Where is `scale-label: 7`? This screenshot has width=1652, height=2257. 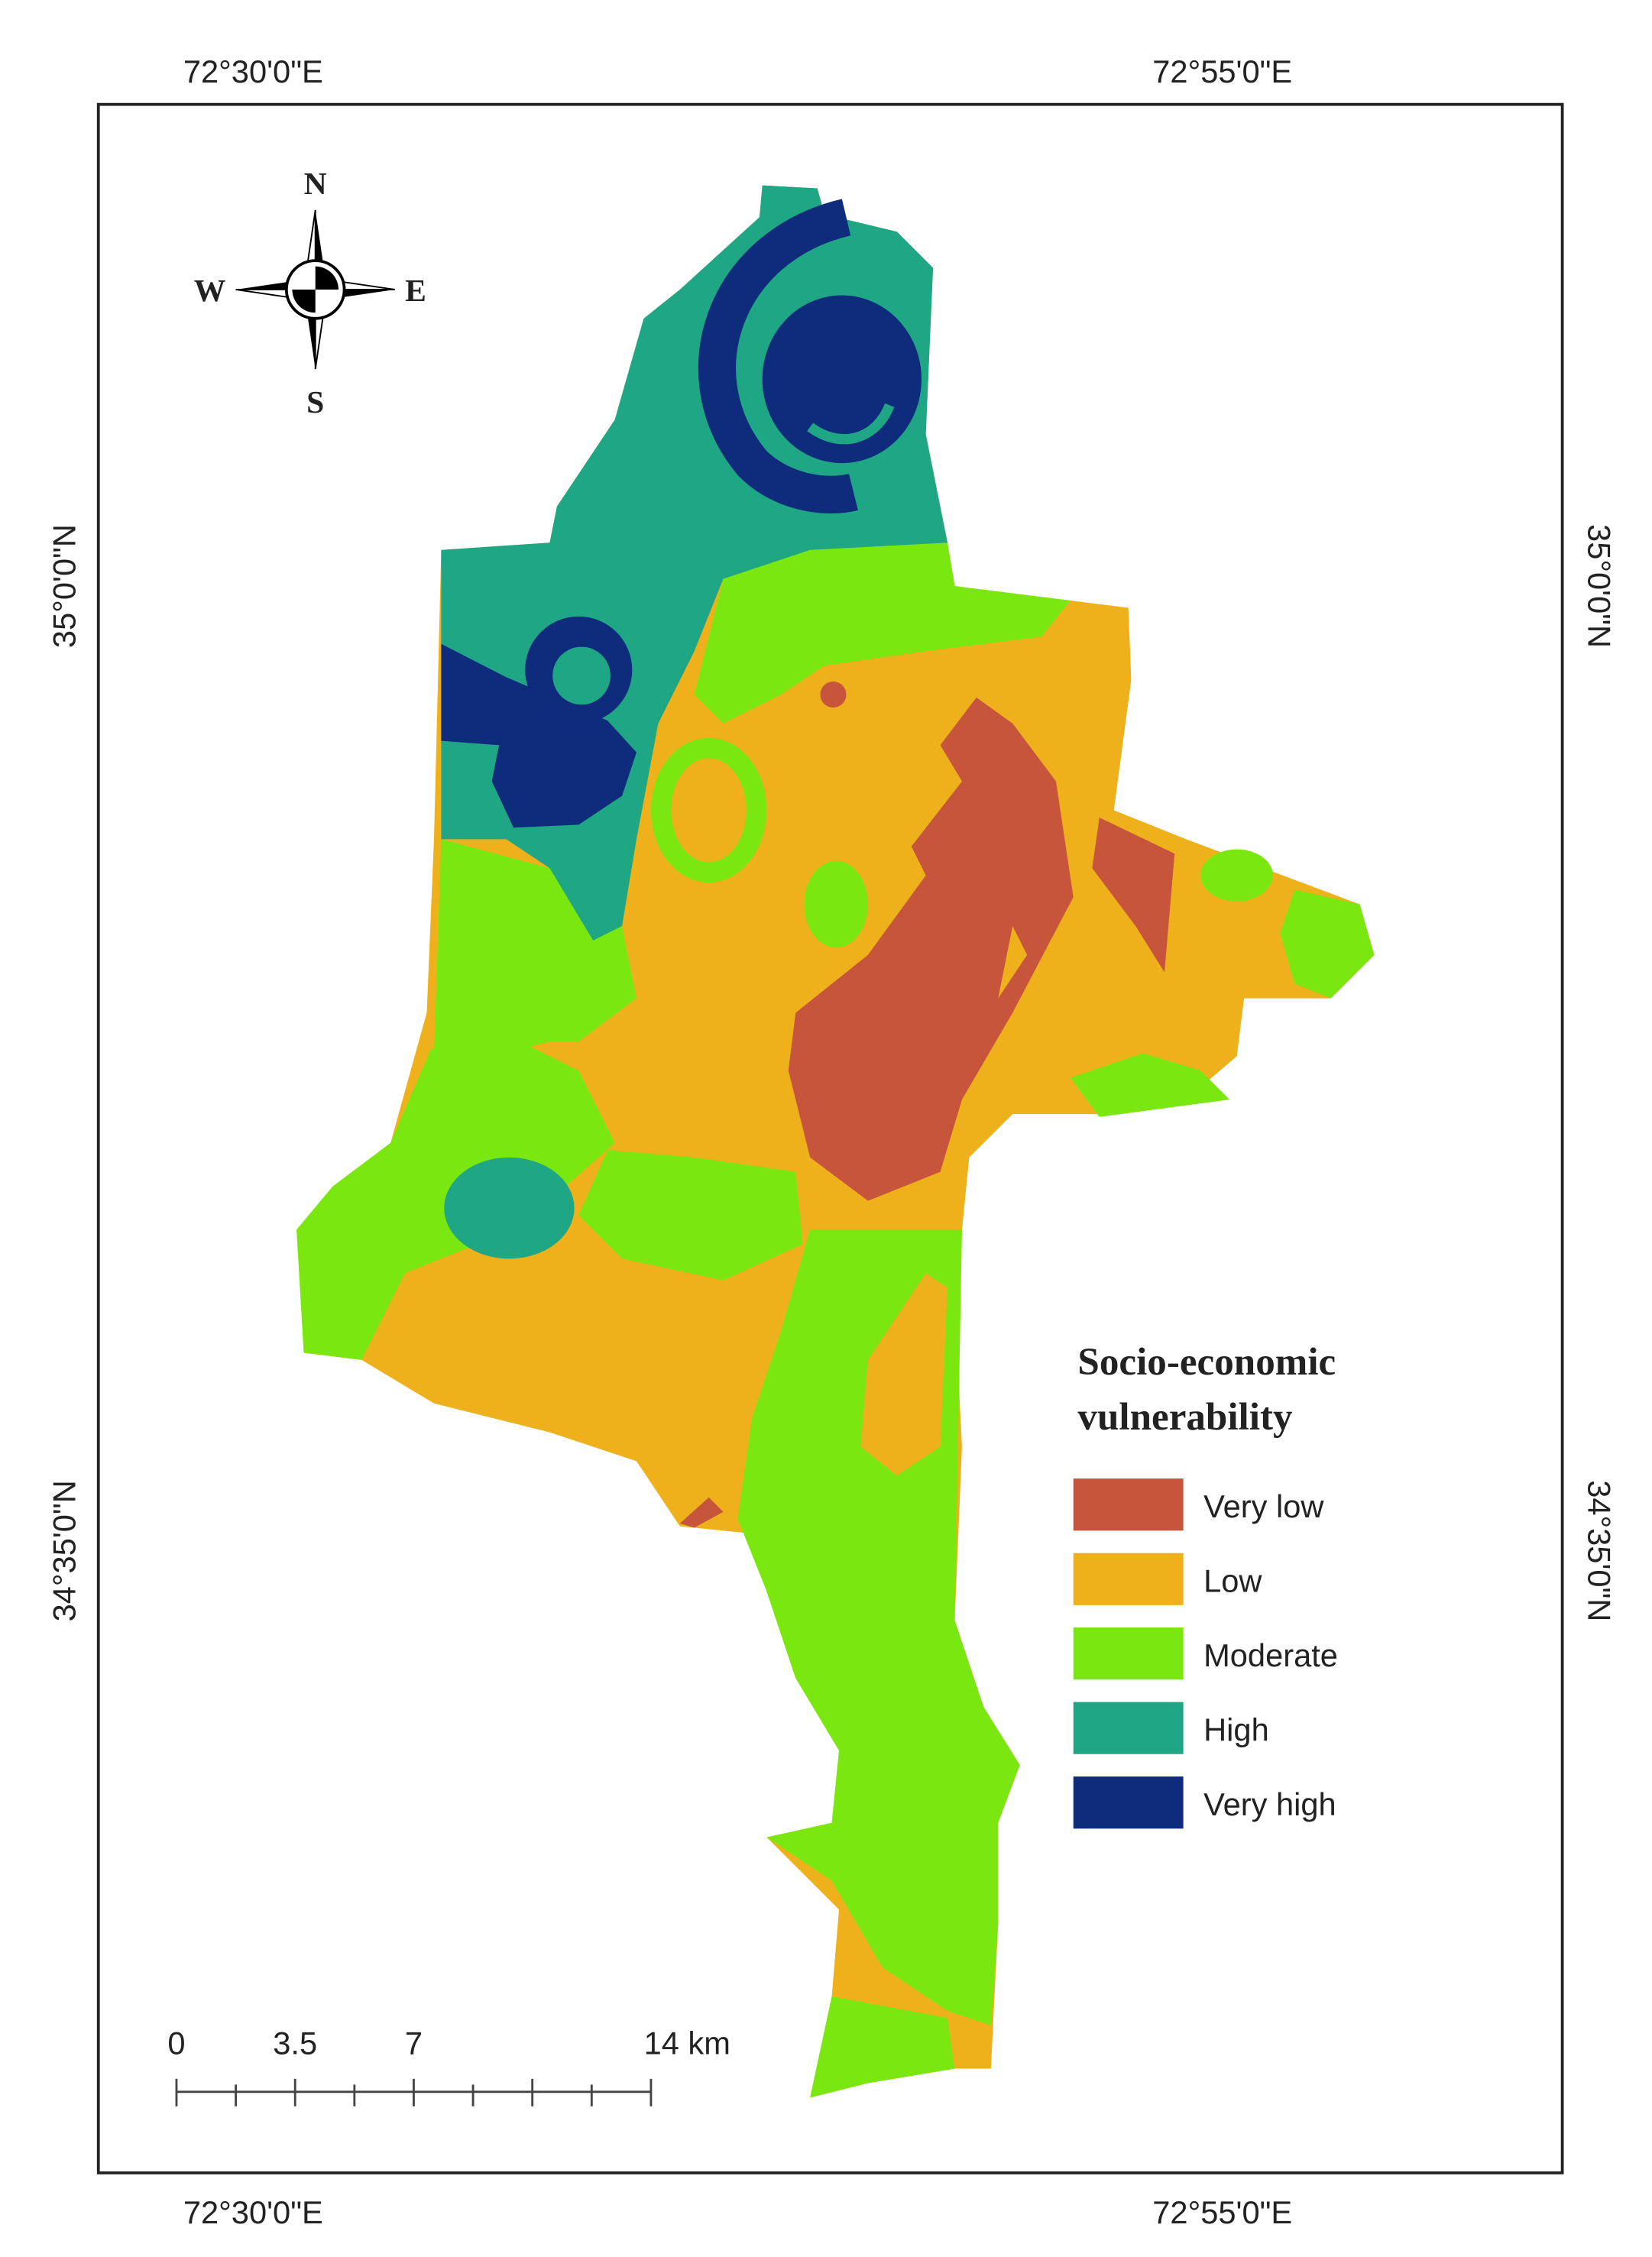 scale-label: 7 is located at coordinates (414, 2043).